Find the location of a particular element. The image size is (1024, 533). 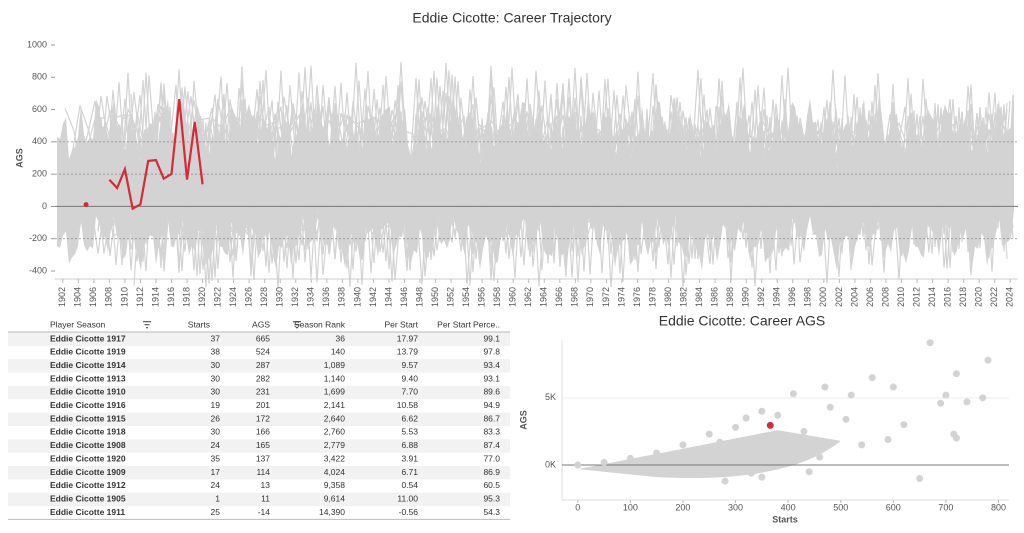

x-tick-label: 2022 is located at coordinates (994, 297).